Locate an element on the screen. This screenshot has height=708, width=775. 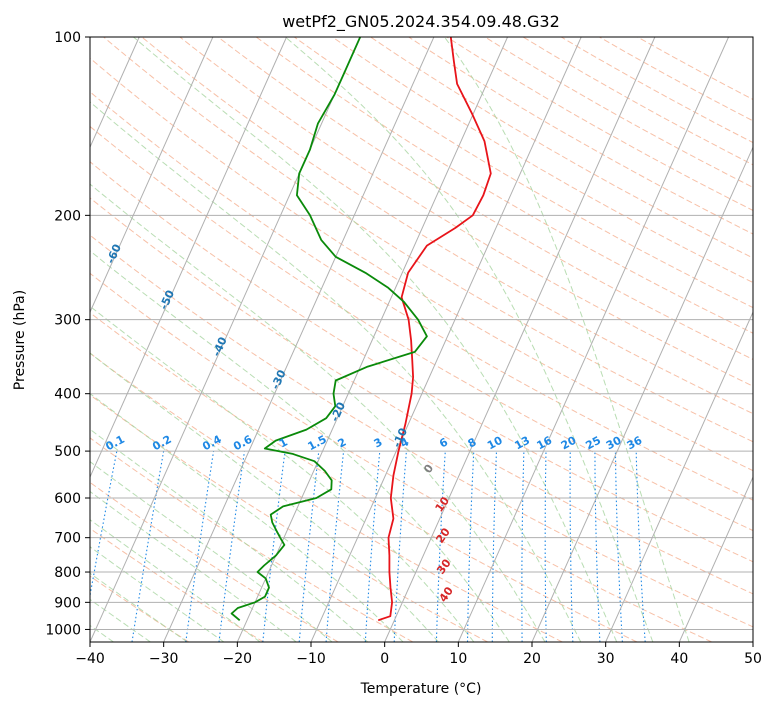
x-axis-label: Temperature (°C) is located at coordinates (421, 689).